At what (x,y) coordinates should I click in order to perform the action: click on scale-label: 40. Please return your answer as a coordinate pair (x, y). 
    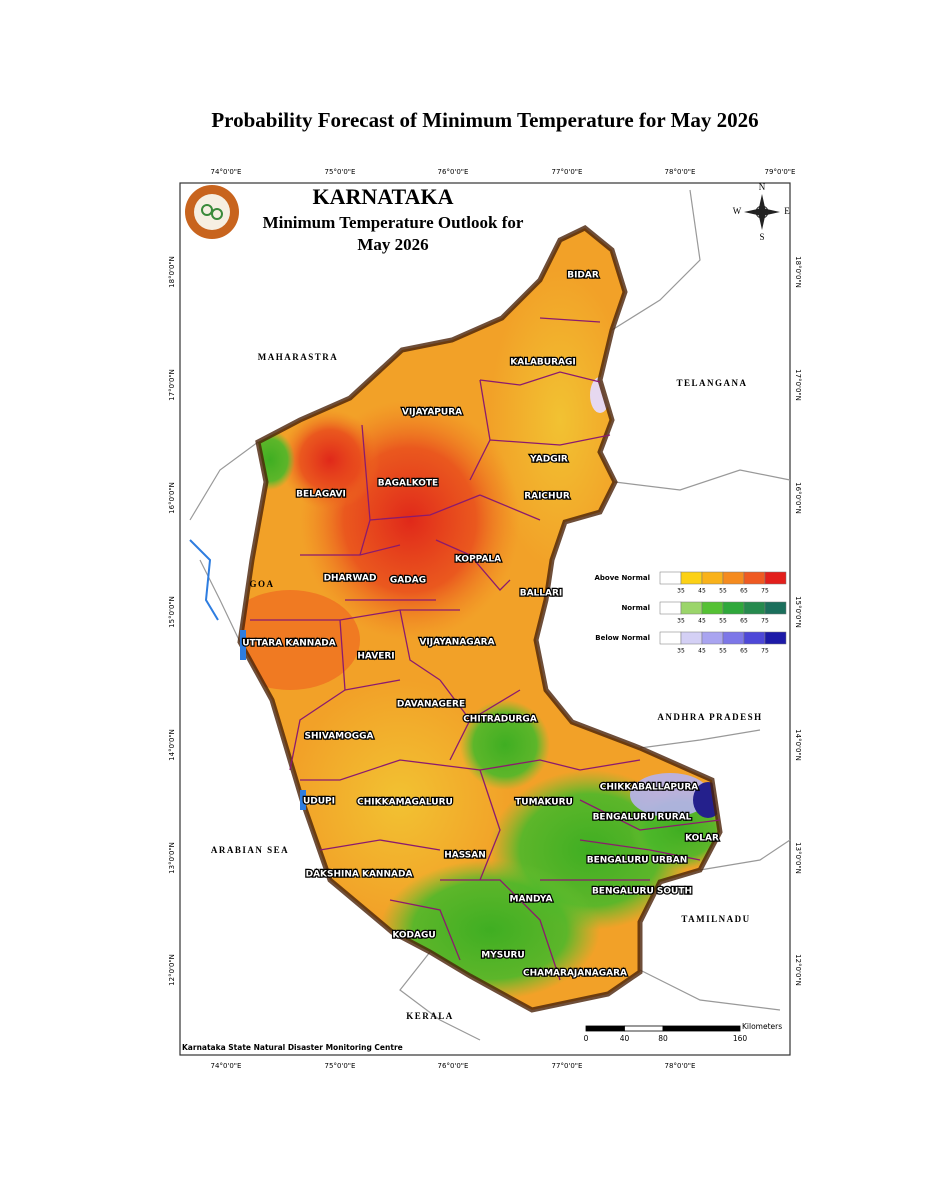
    Looking at the image, I should click on (625, 1038).